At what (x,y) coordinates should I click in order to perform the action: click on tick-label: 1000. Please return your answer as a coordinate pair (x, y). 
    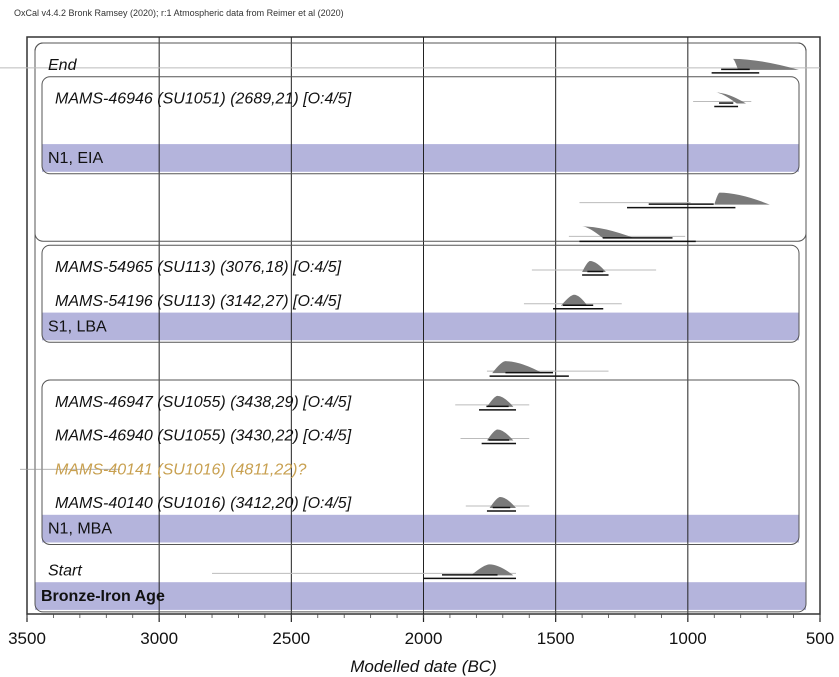
    Looking at the image, I should click on (688, 638).